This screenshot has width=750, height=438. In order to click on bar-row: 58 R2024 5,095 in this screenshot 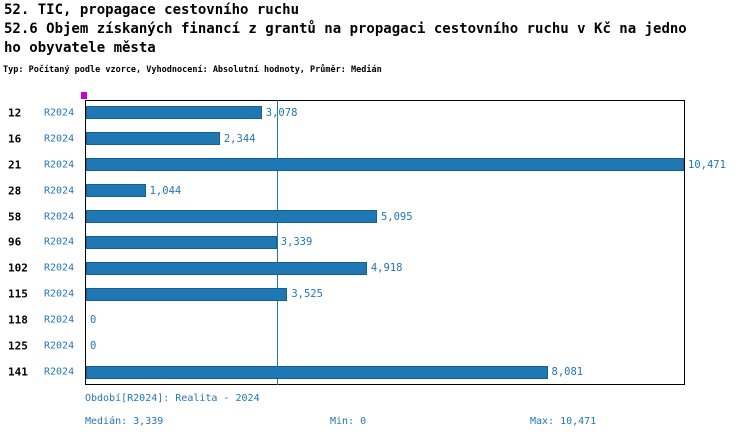, I will do `click(375, 217)`.